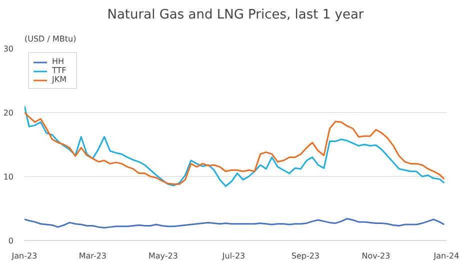 This screenshot has height=263, width=474. I want to click on y-tick-label: 20, so click(8, 113).